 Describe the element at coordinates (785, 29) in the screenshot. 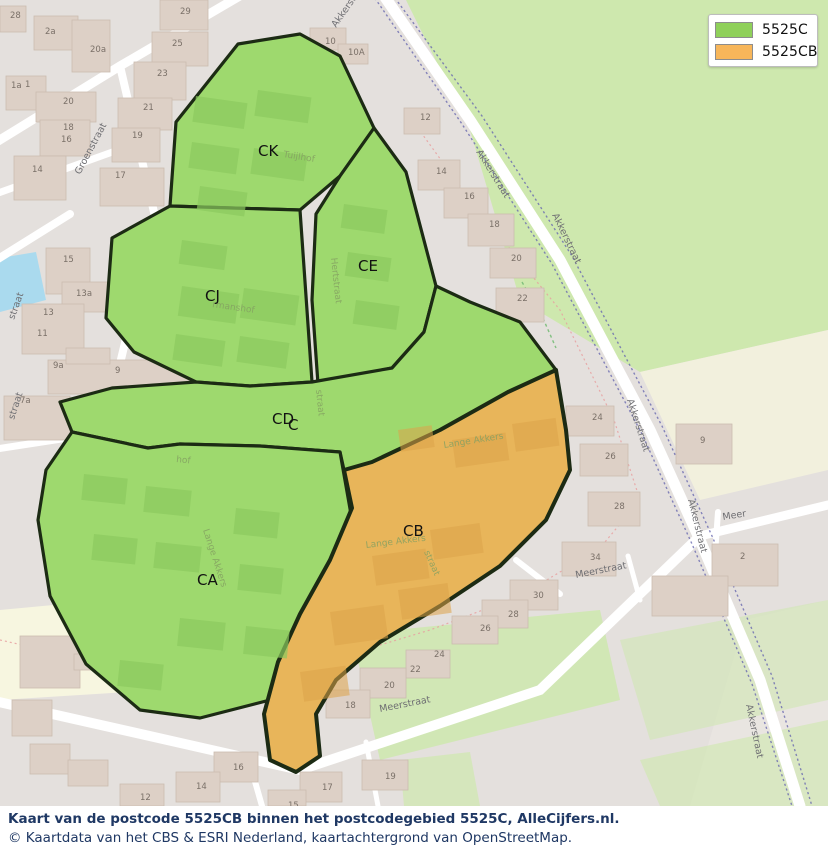

I see `legend-label-5525c: 5525C` at that location.